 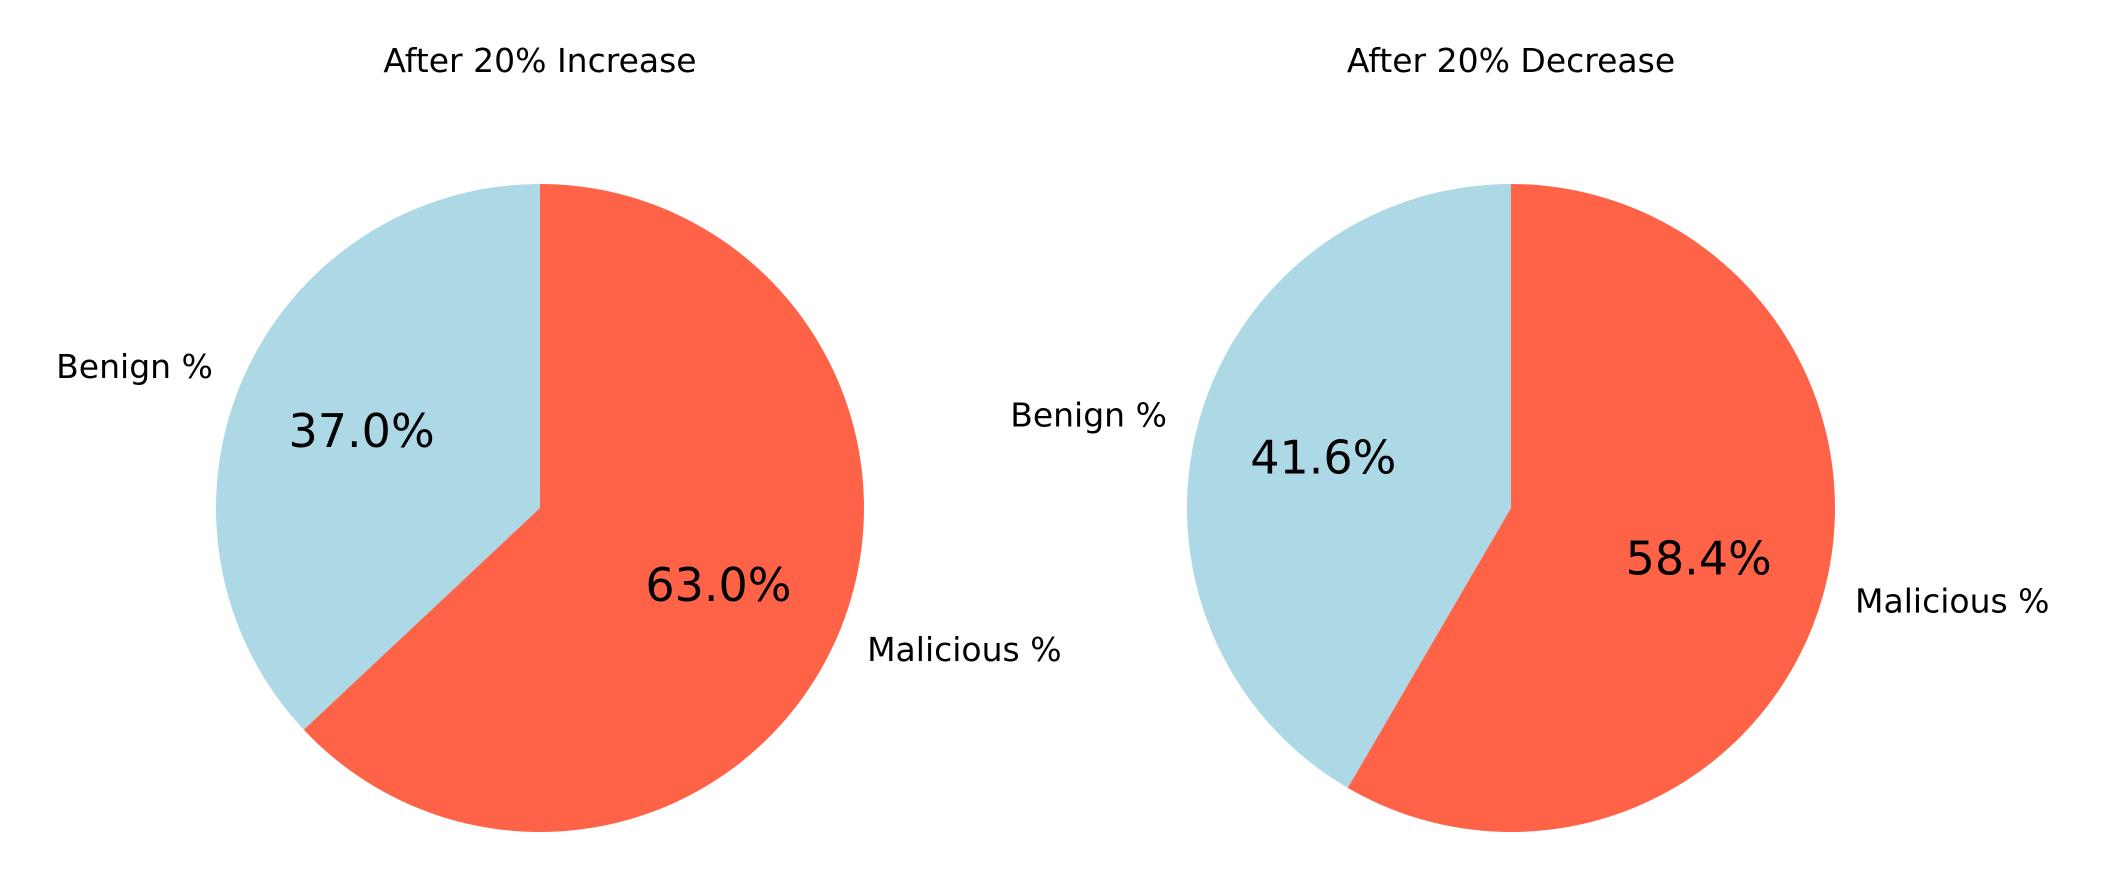 What do you see at coordinates (134, 366) in the screenshot?
I see `slice-label-benign-increase: Benign %` at bounding box center [134, 366].